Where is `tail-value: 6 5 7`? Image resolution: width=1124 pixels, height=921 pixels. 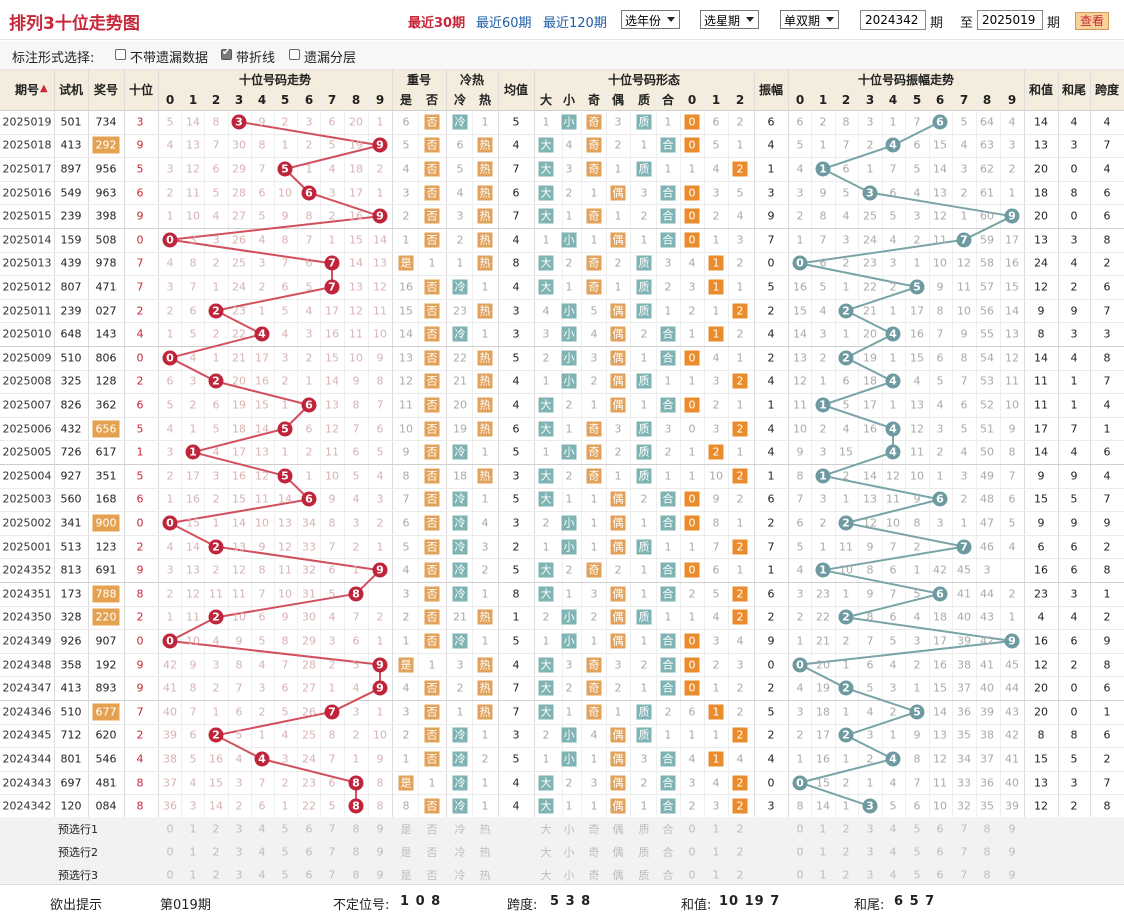
tail-value: 6 5 7 is located at coordinates (915, 901).